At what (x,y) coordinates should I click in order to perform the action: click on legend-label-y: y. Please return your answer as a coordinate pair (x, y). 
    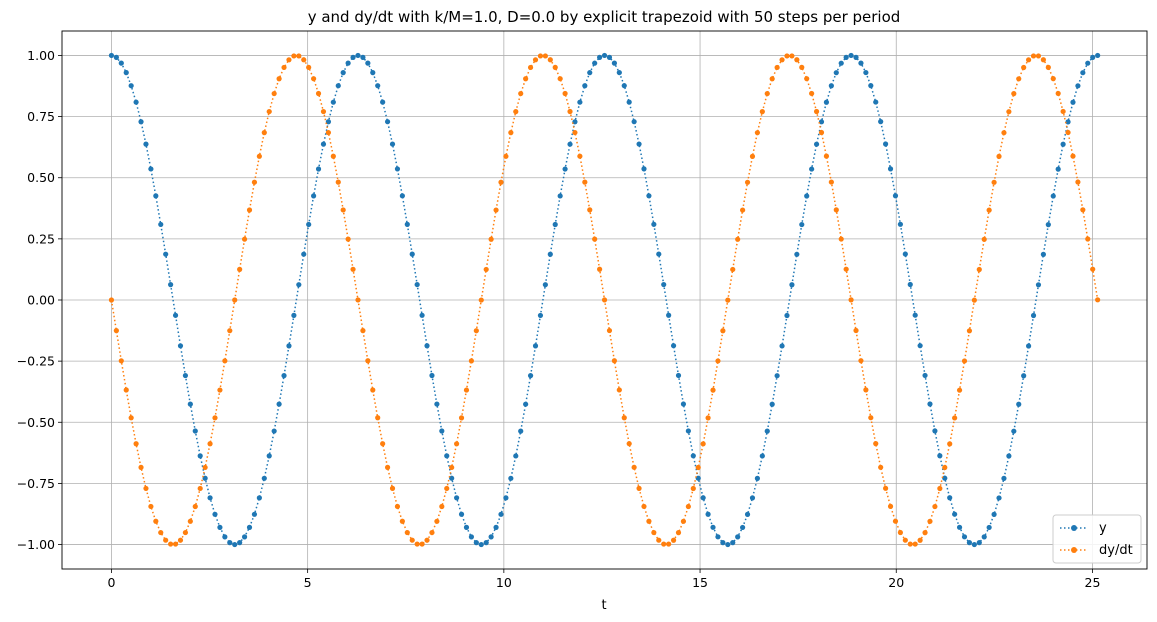
    Looking at the image, I should click on (1103, 528).